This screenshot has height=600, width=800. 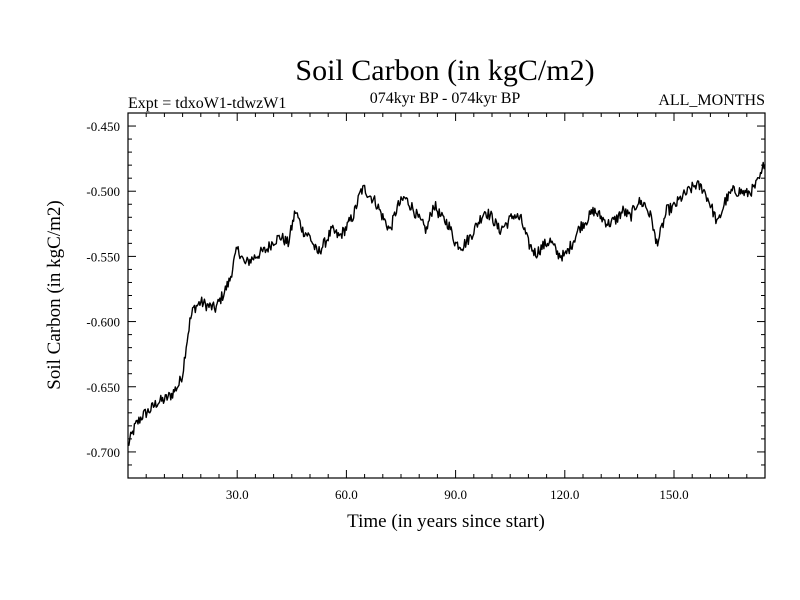 I want to click on y-tick-label: -0.550, so click(x=103, y=256).